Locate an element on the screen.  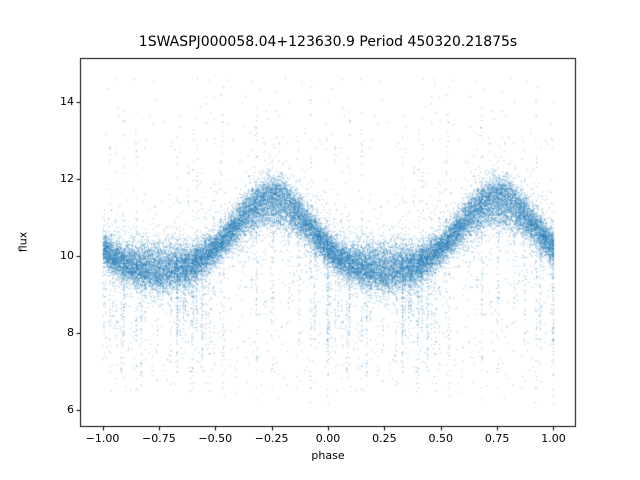
x-tick-label: −0.25 is located at coordinates (271, 438).